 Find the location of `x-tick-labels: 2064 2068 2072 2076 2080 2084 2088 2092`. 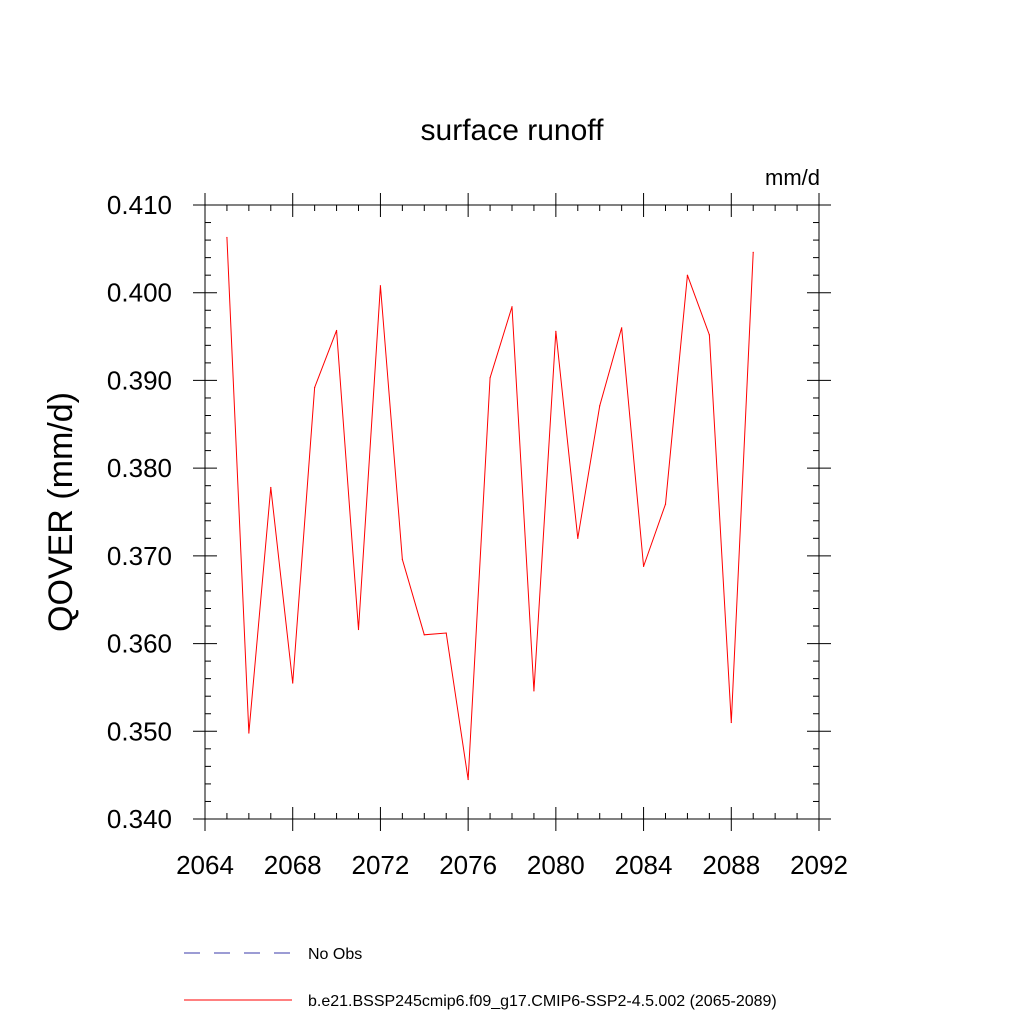

x-tick-labels: 2064 2068 2072 2076 2080 2084 2088 2092 is located at coordinates (512, 865).